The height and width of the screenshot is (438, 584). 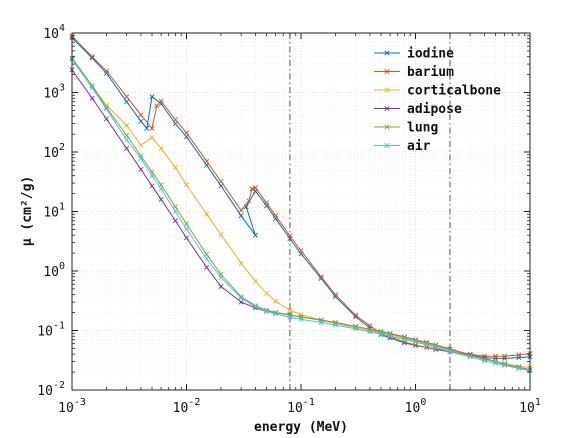 I want to click on x-tick-exponent: 1, so click(x=538, y=402).